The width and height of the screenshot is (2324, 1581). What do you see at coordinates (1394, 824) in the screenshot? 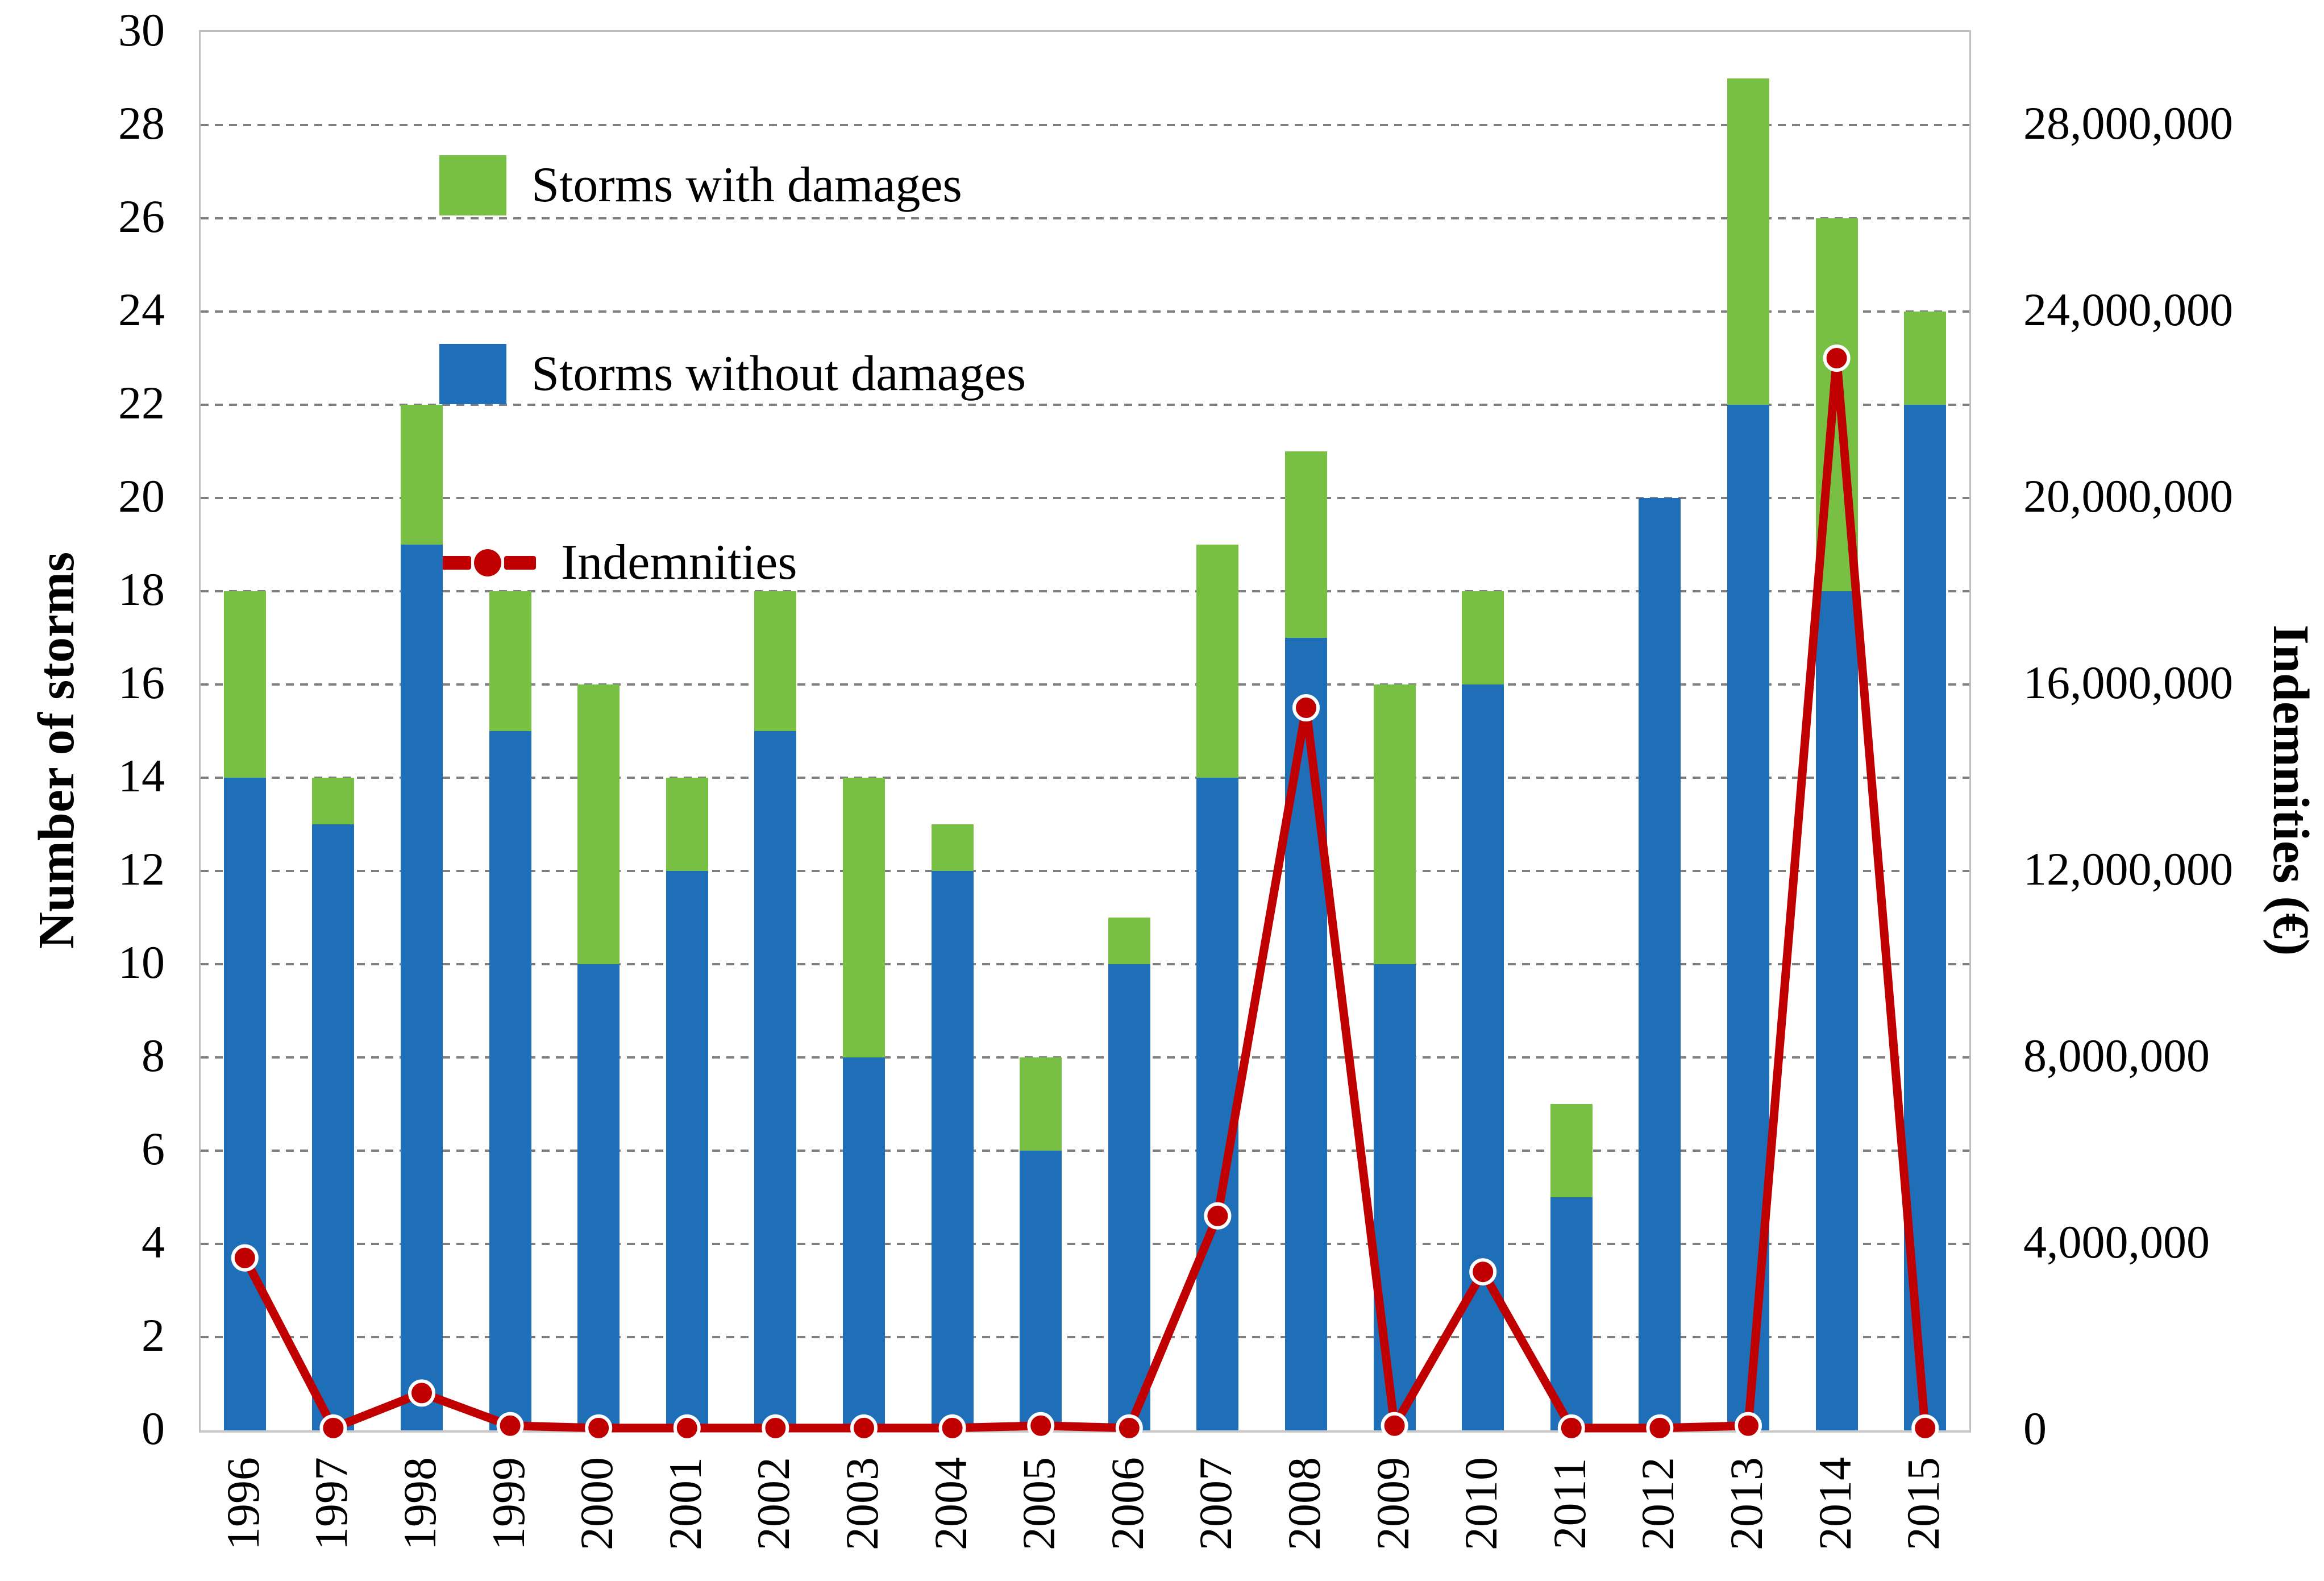
I see `bar-with-damages-2009` at bounding box center [1394, 824].